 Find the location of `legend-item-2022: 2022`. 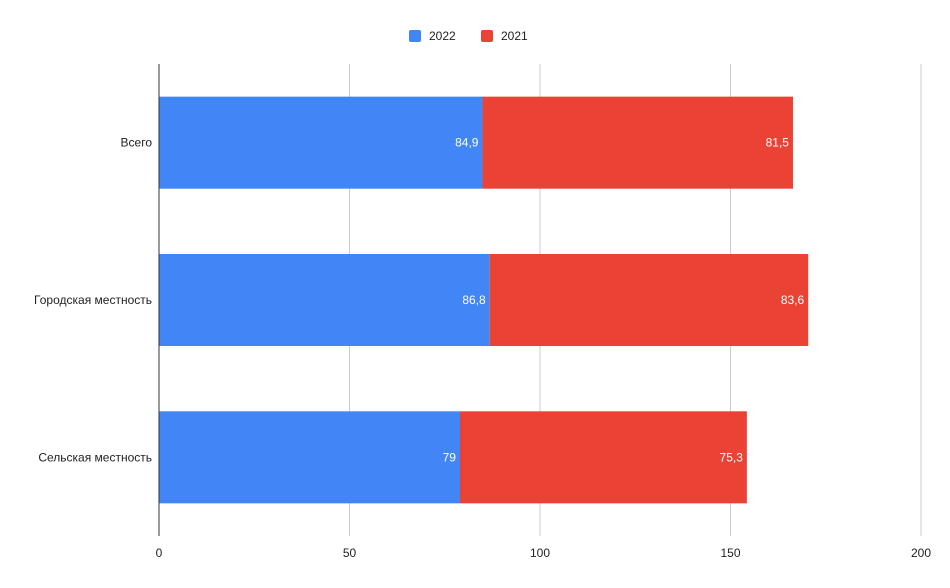

legend-item-2022: 2022 is located at coordinates (432, 36).